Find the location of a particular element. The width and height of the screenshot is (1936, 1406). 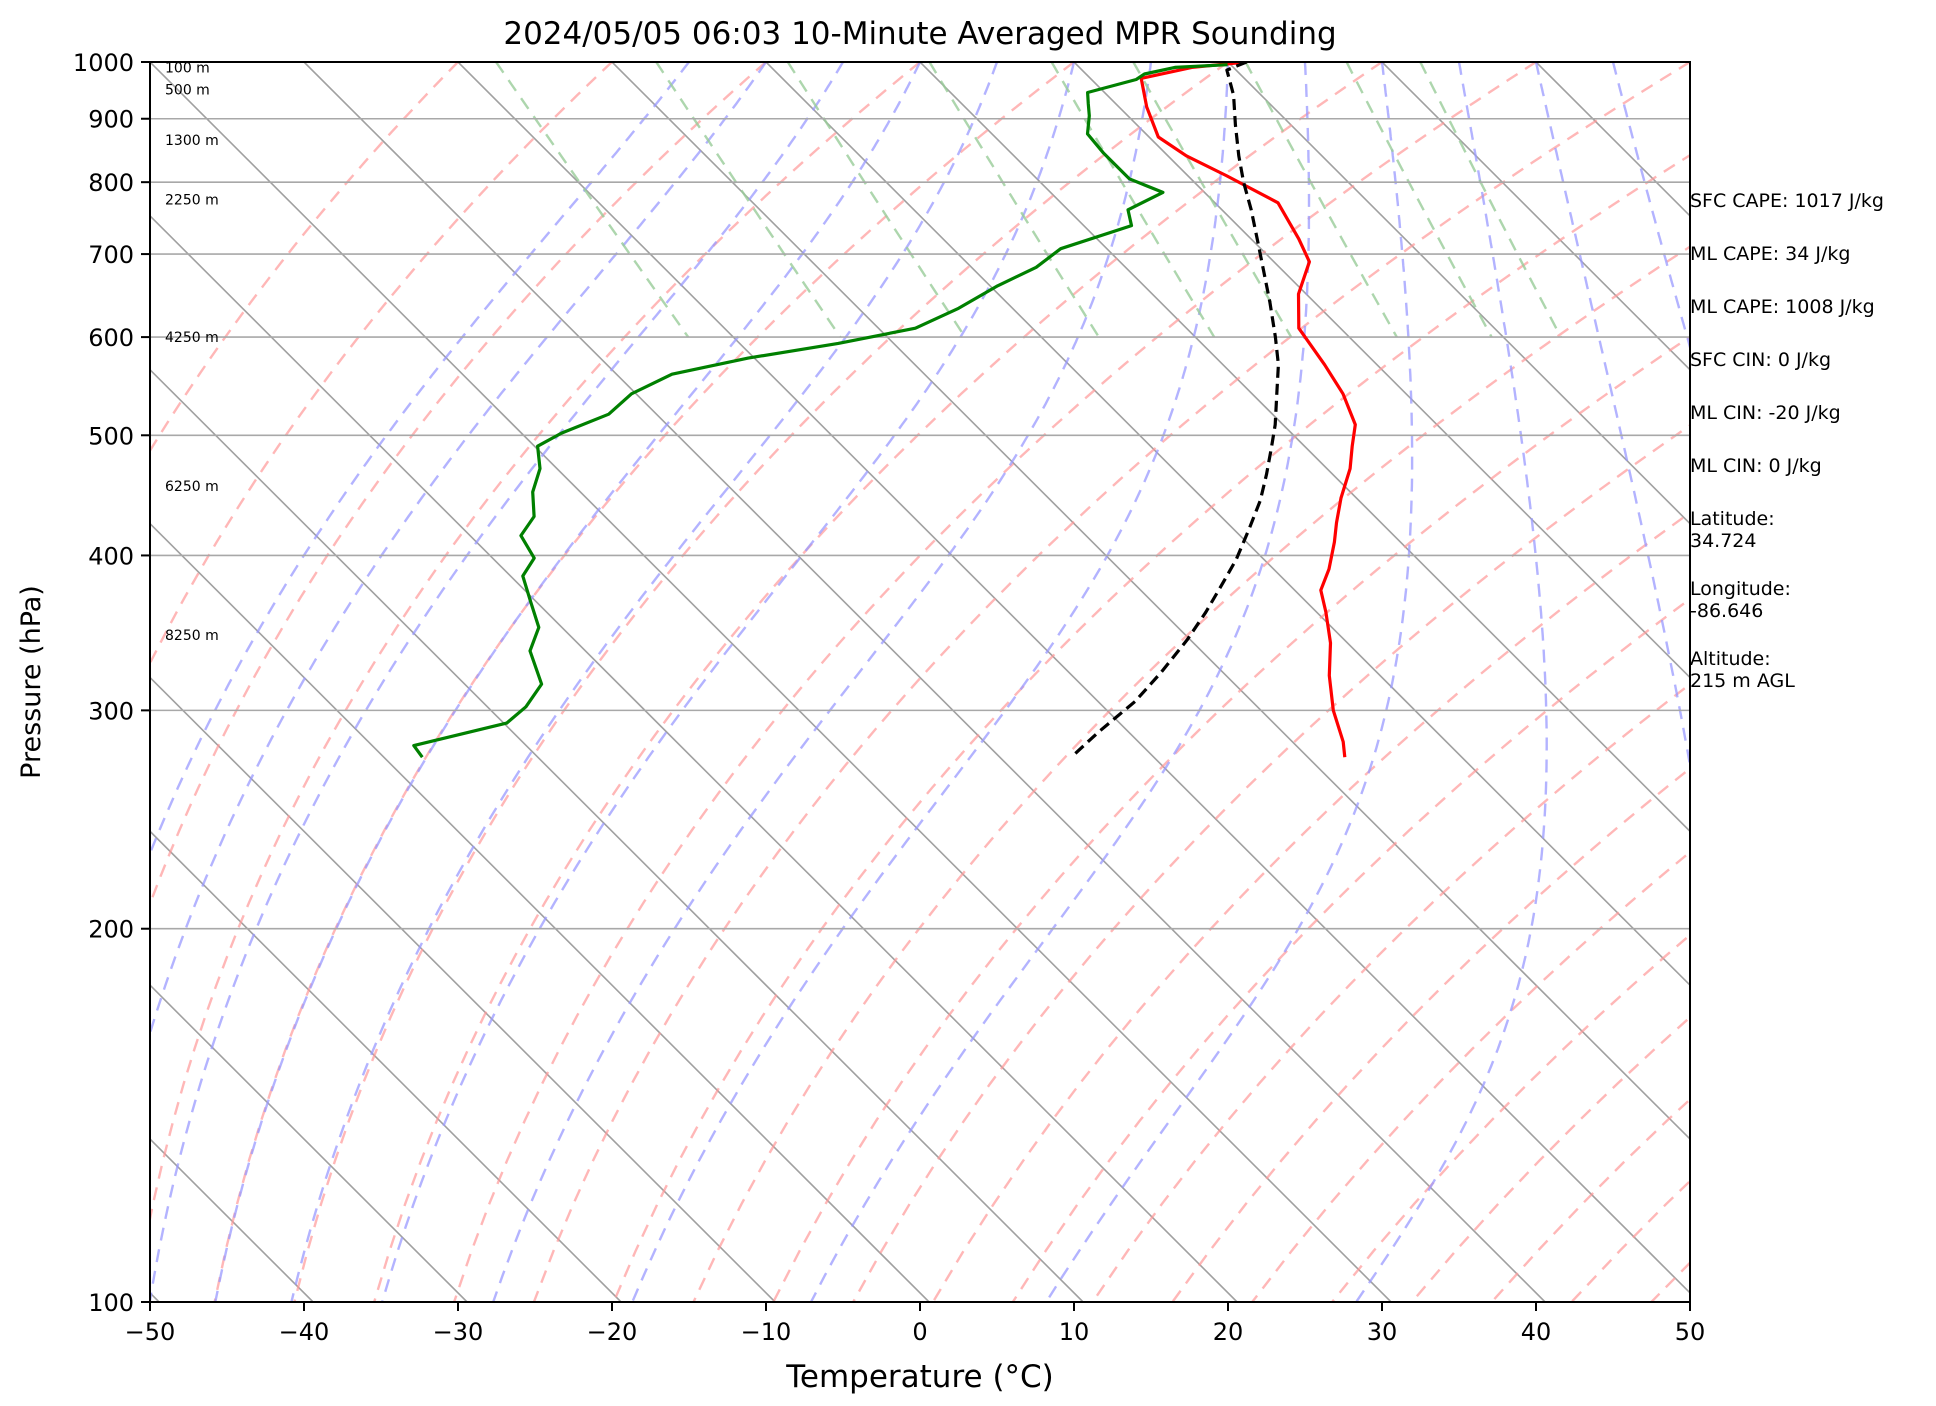

longitude-value: -86.646 is located at coordinates (1727, 611).